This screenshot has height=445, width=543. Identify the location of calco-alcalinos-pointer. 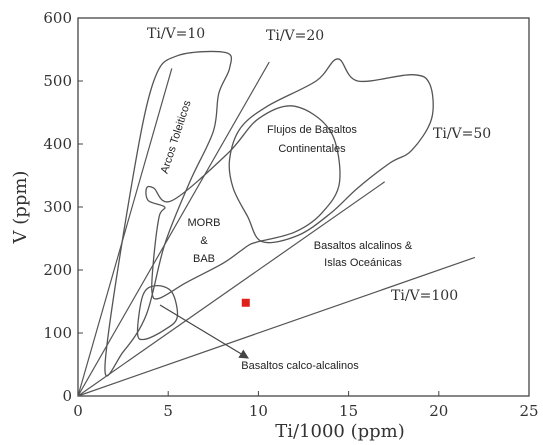
(204, 331).